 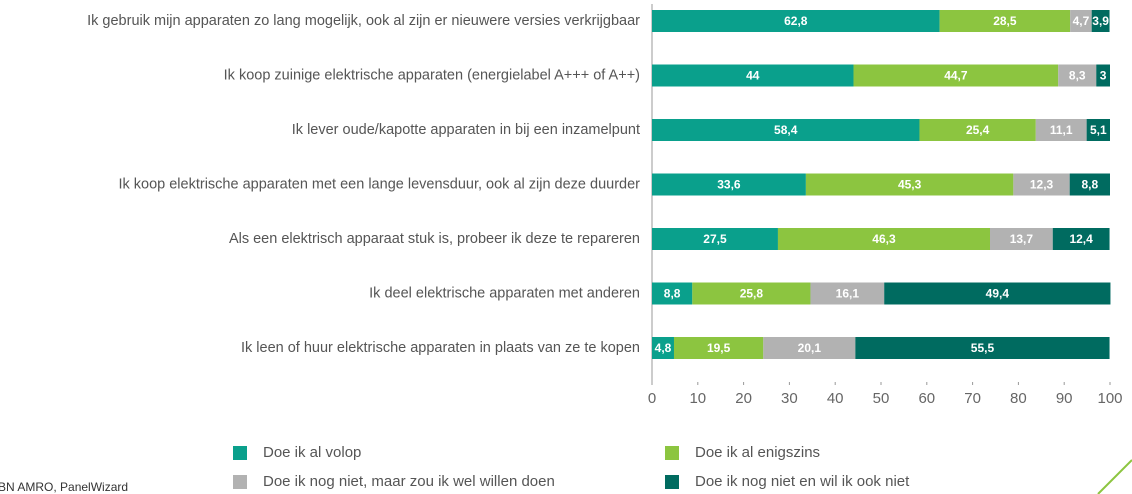 I want to click on value-label: 62,8, so click(x=796, y=21).